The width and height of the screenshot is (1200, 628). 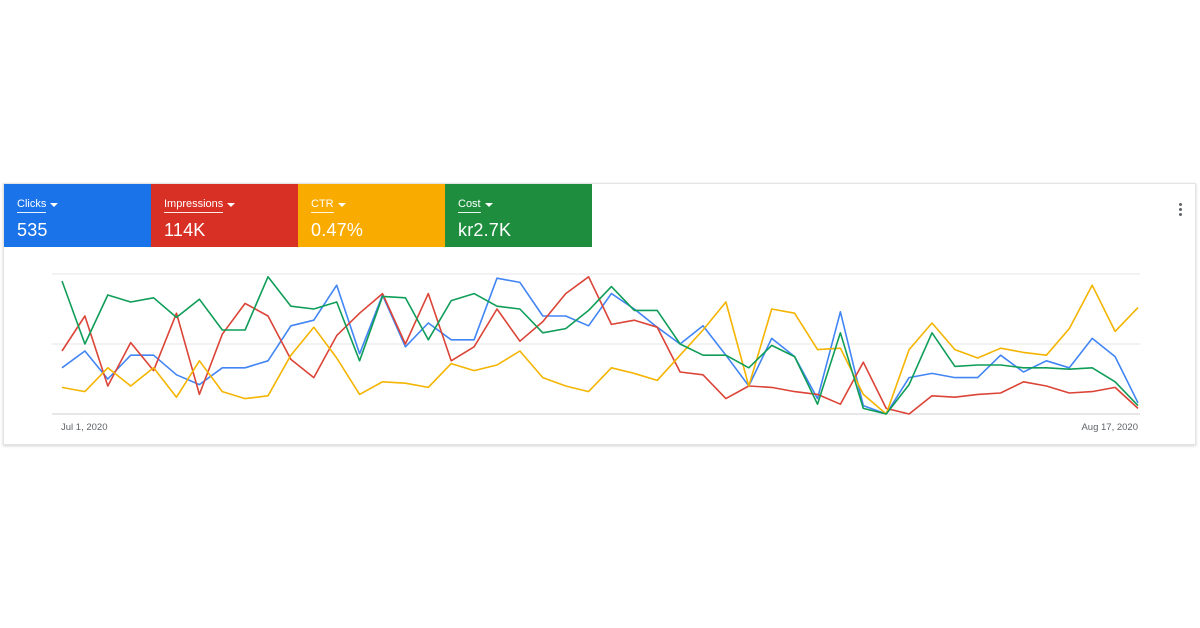 What do you see at coordinates (525, 205) in the screenshot?
I see `metric-selector-cost: Cost` at bounding box center [525, 205].